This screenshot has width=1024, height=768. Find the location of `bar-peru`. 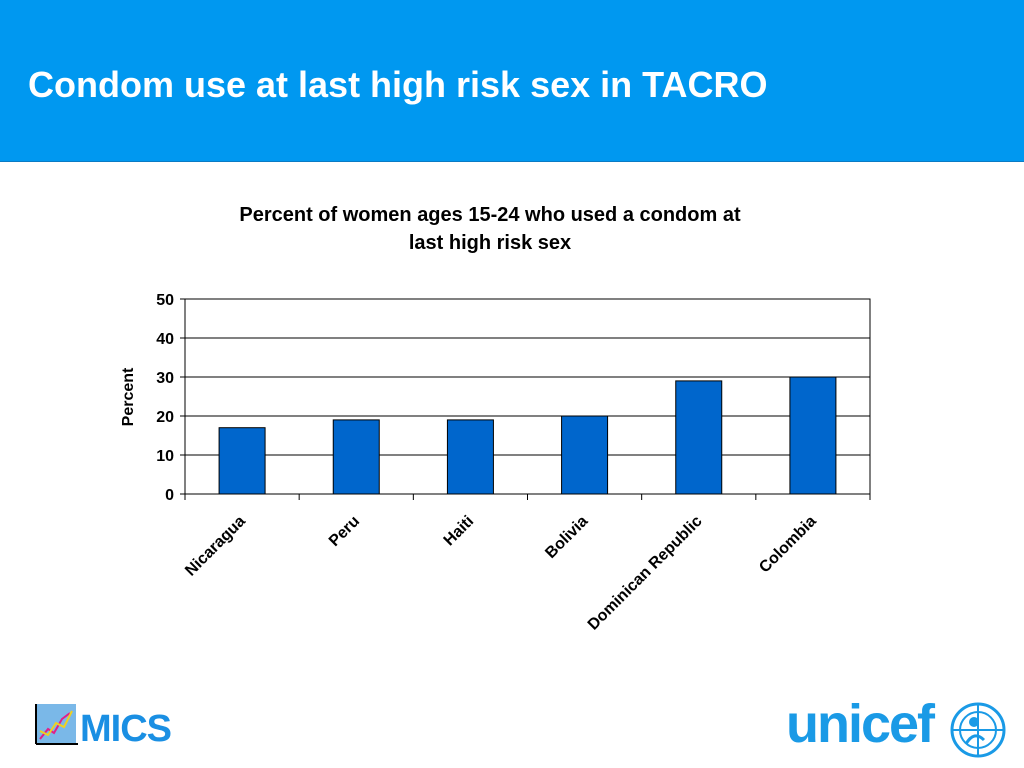

bar-peru is located at coordinates (356, 457).